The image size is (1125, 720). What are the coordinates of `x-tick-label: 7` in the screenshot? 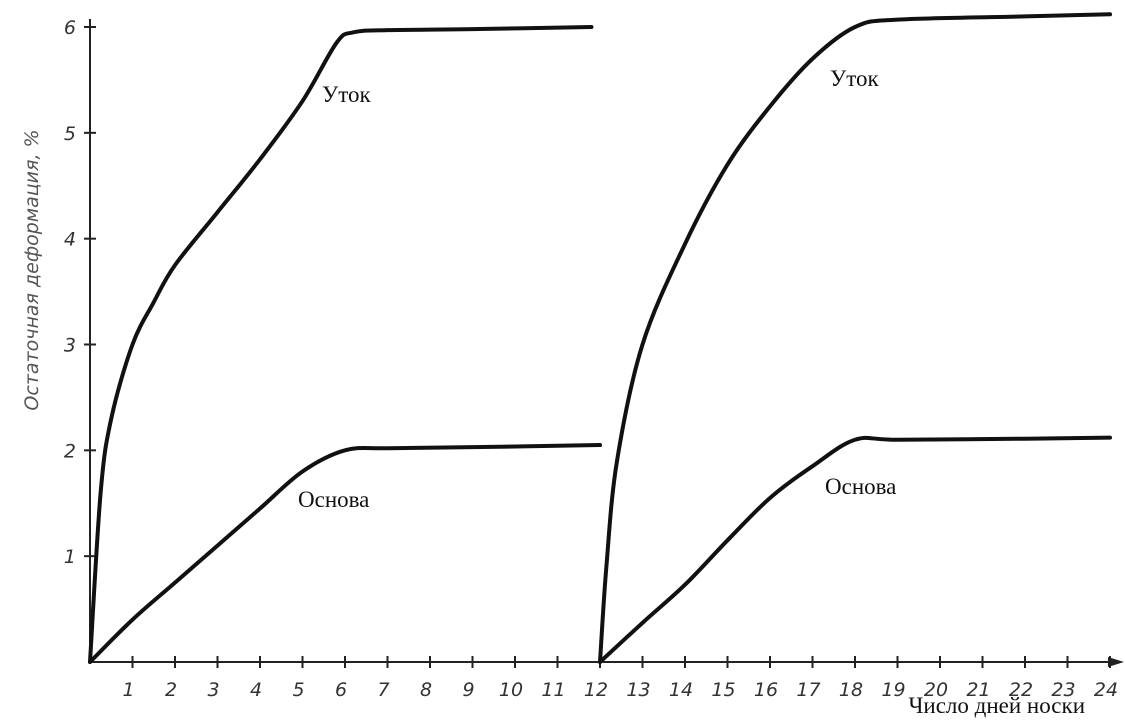 It's located at (383, 690).